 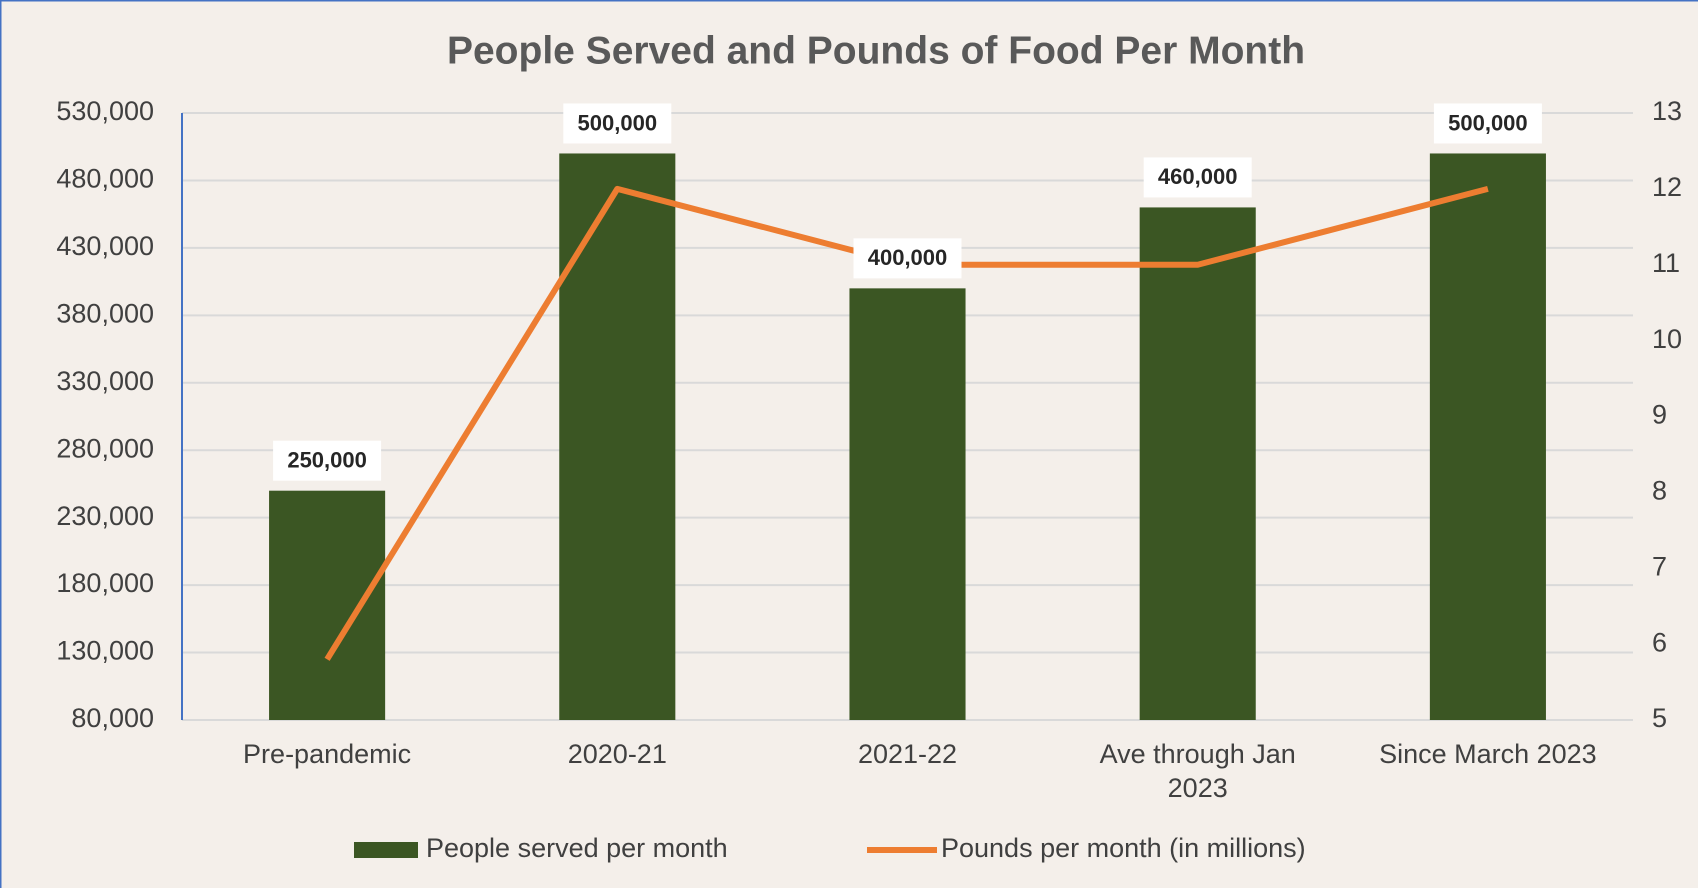 I want to click on x-tick-label: Pre-pandemic, so click(x=327, y=754).